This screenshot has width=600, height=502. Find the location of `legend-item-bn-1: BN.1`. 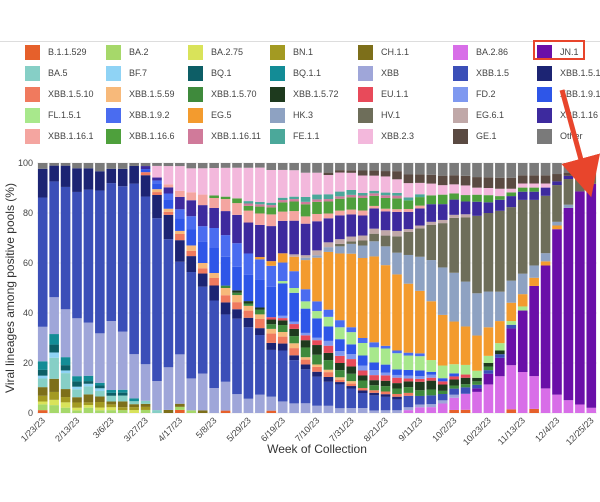

legend-item-bn-1: BN.1 is located at coordinates (291, 52).